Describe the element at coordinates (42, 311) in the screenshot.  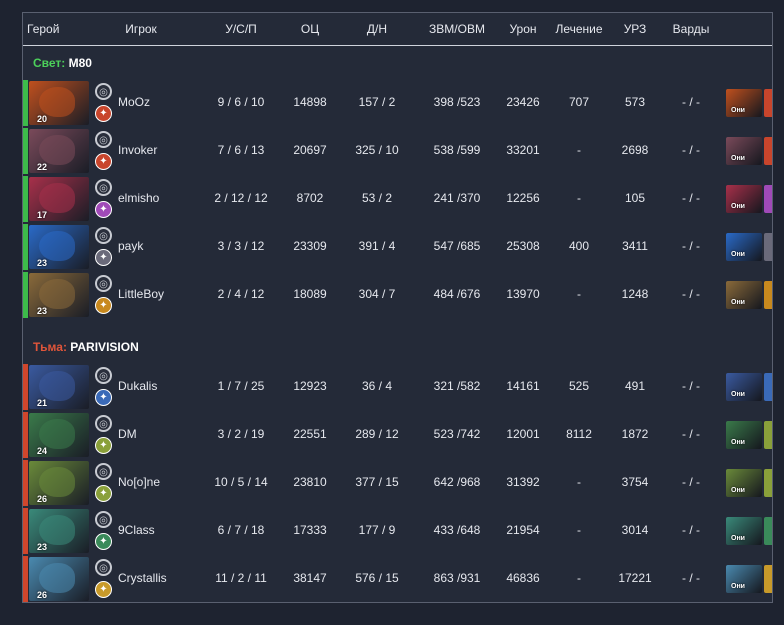
I see `hero-level: 23` at that location.